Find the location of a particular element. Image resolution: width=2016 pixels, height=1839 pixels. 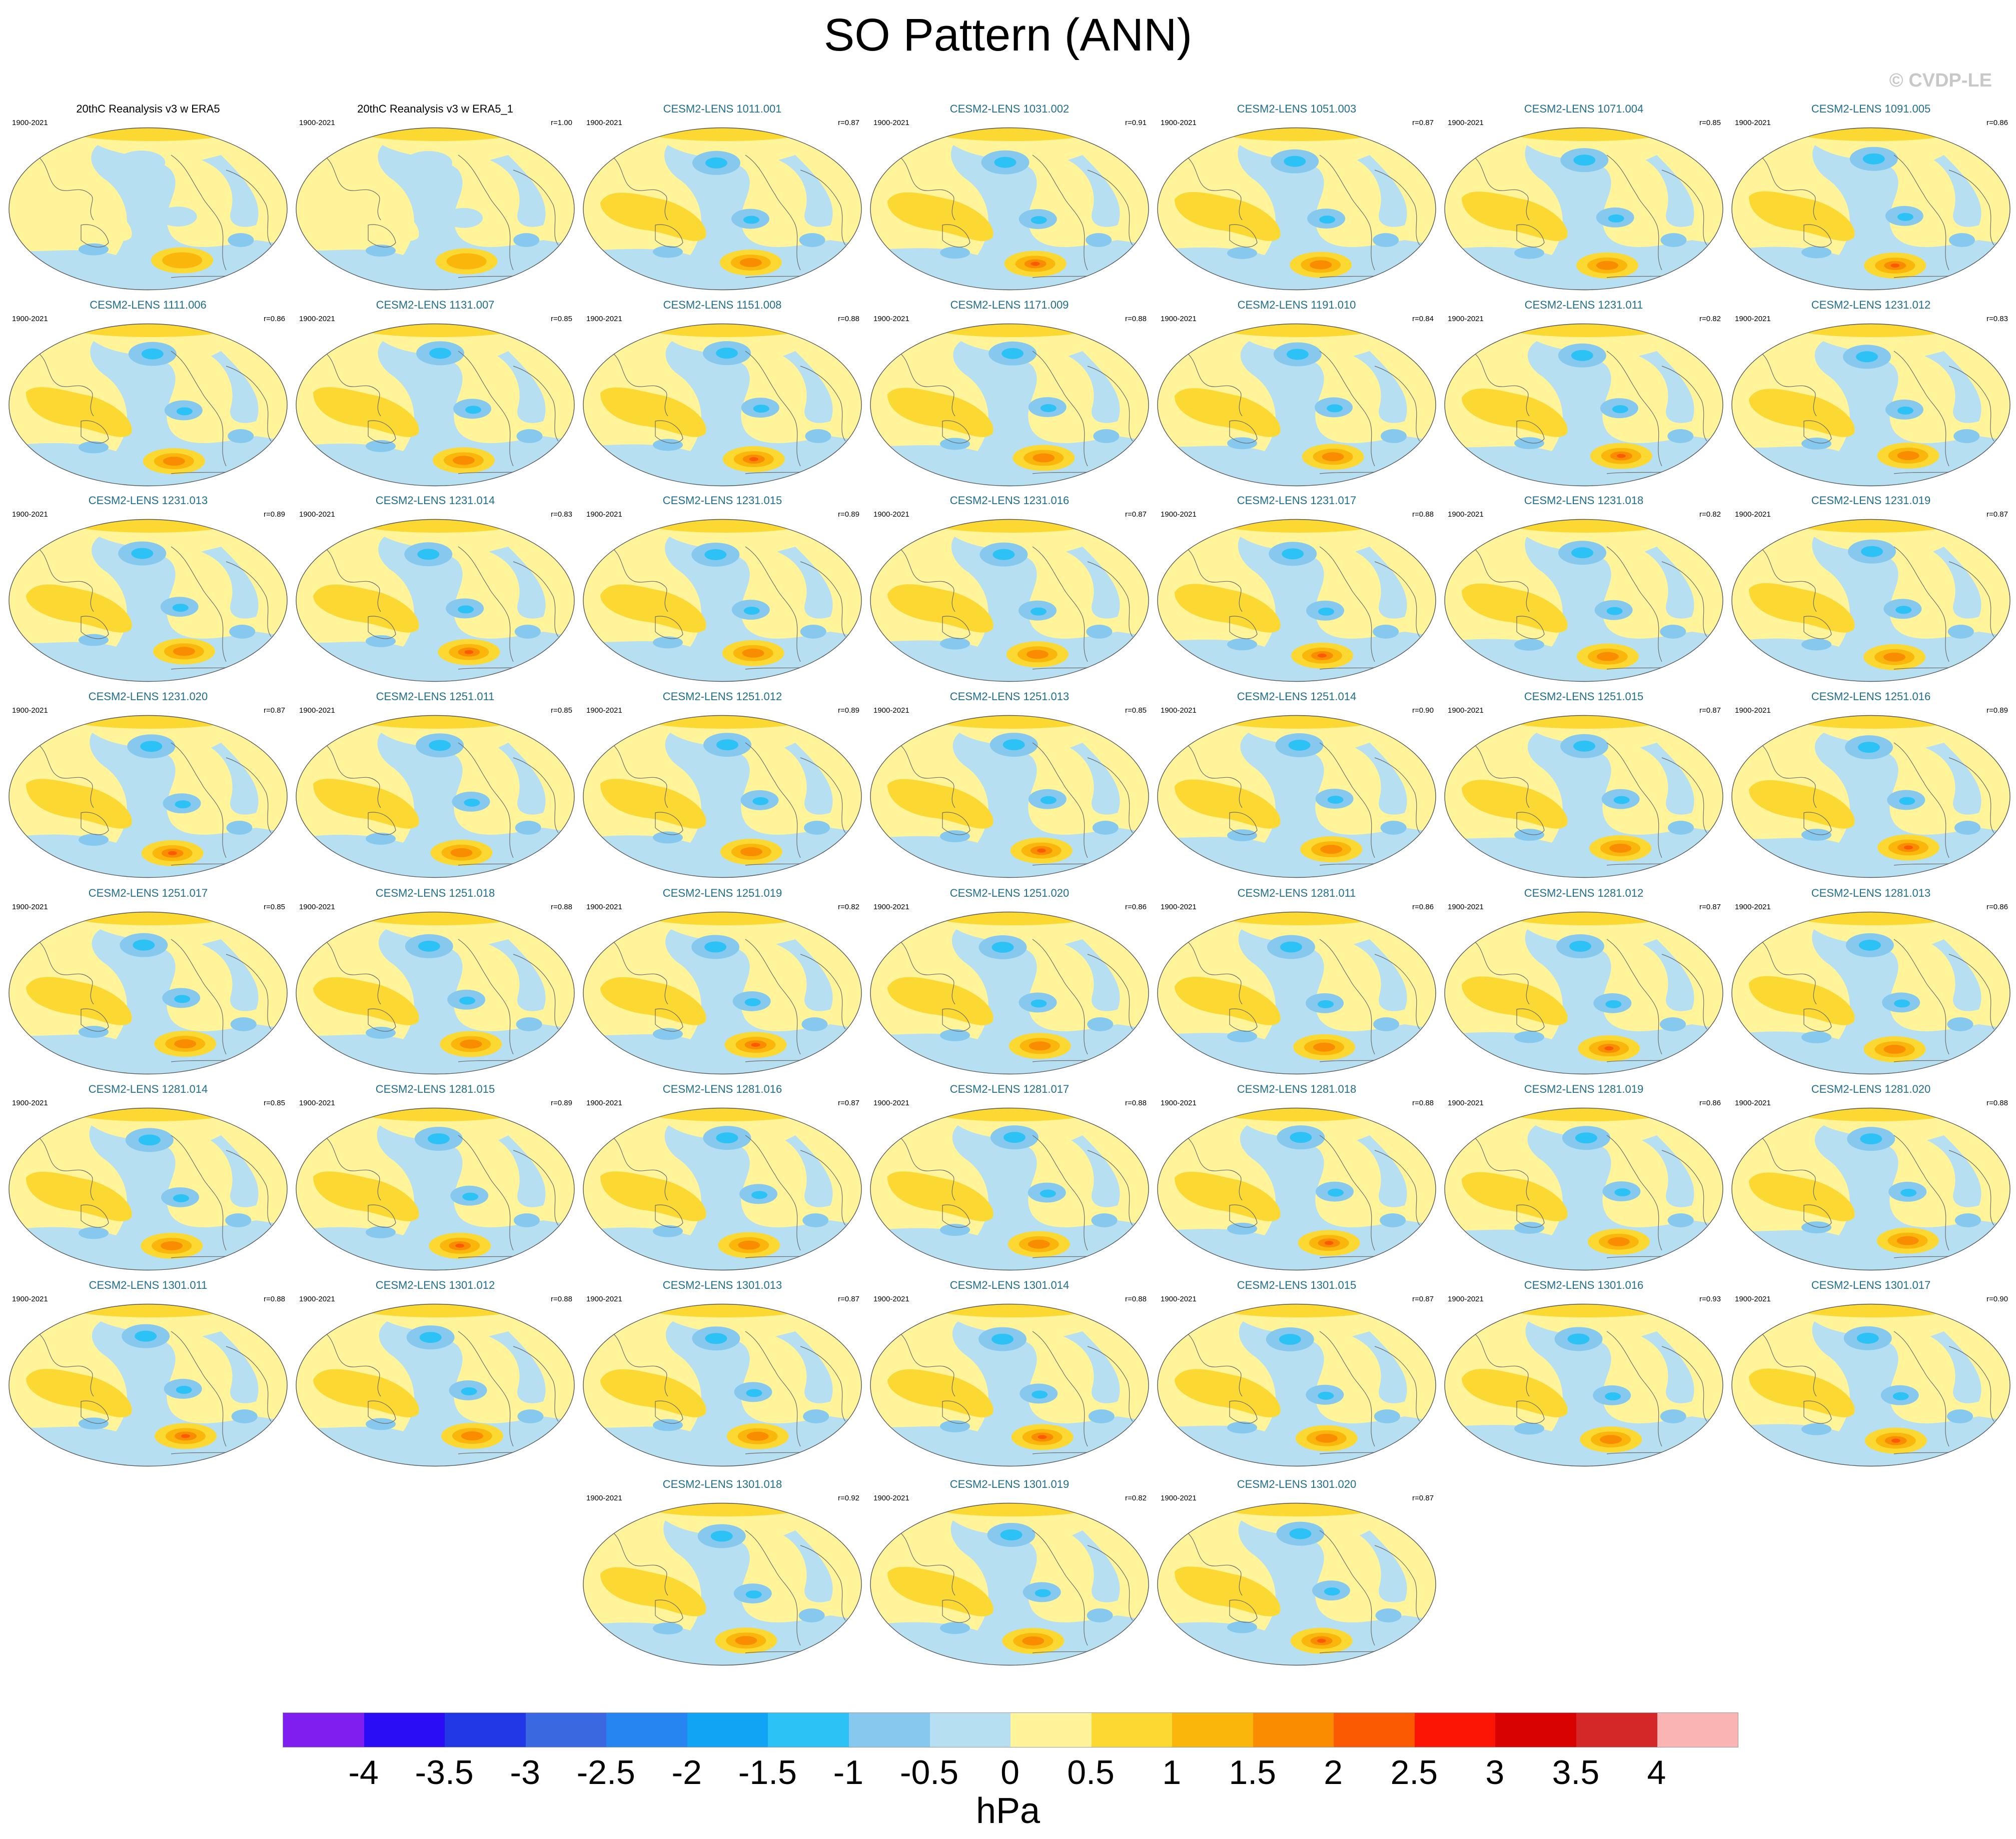

panel-title: CESM2-LENS 1301.012 is located at coordinates (435, 1285).